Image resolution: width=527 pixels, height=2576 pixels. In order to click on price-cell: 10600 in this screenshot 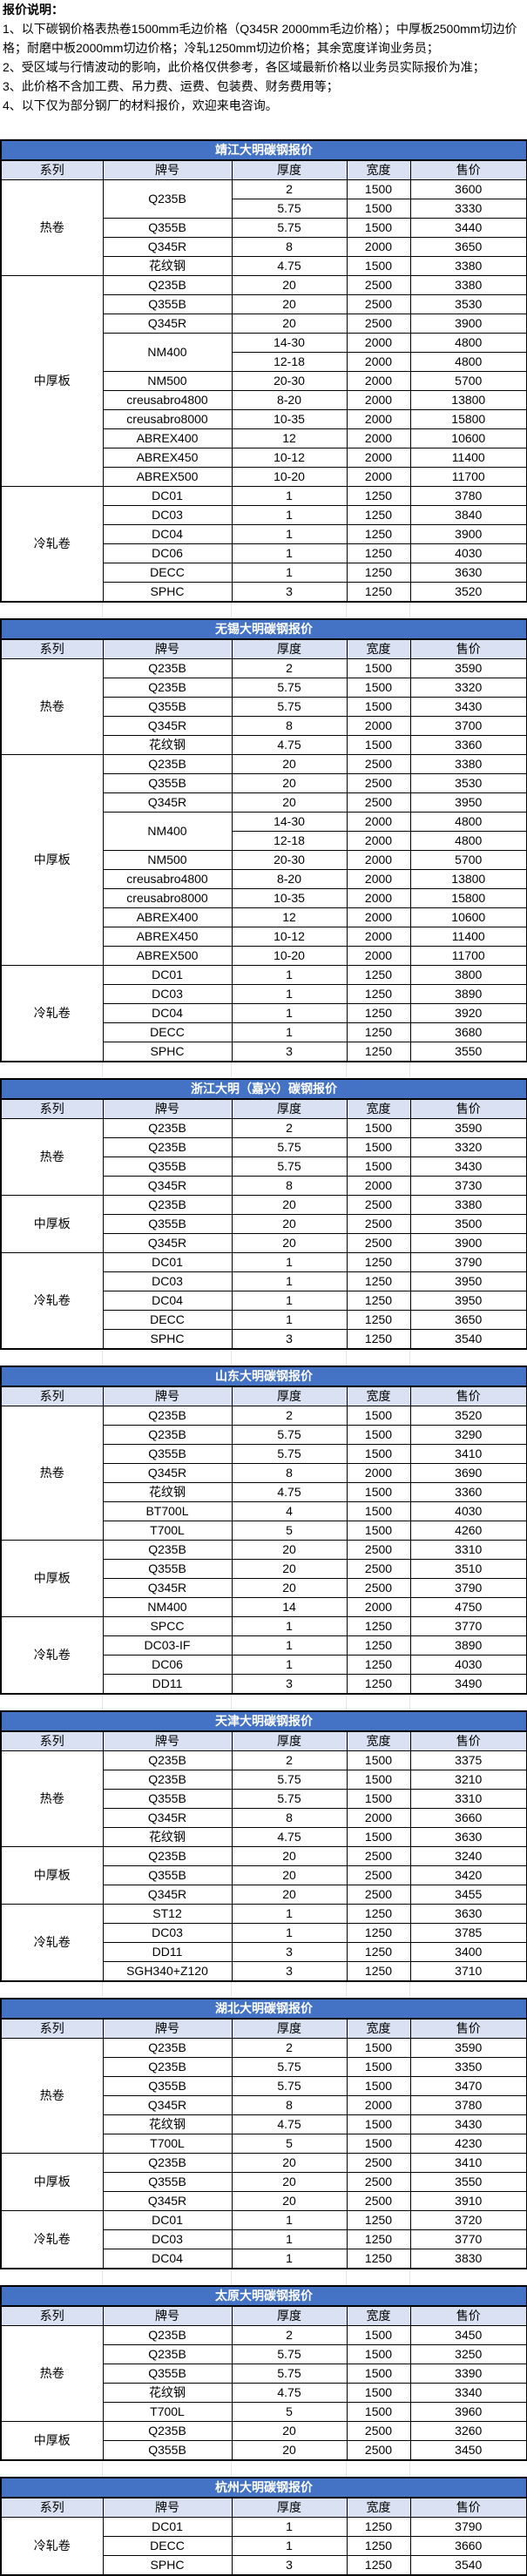, I will do `click(468, 917)`.